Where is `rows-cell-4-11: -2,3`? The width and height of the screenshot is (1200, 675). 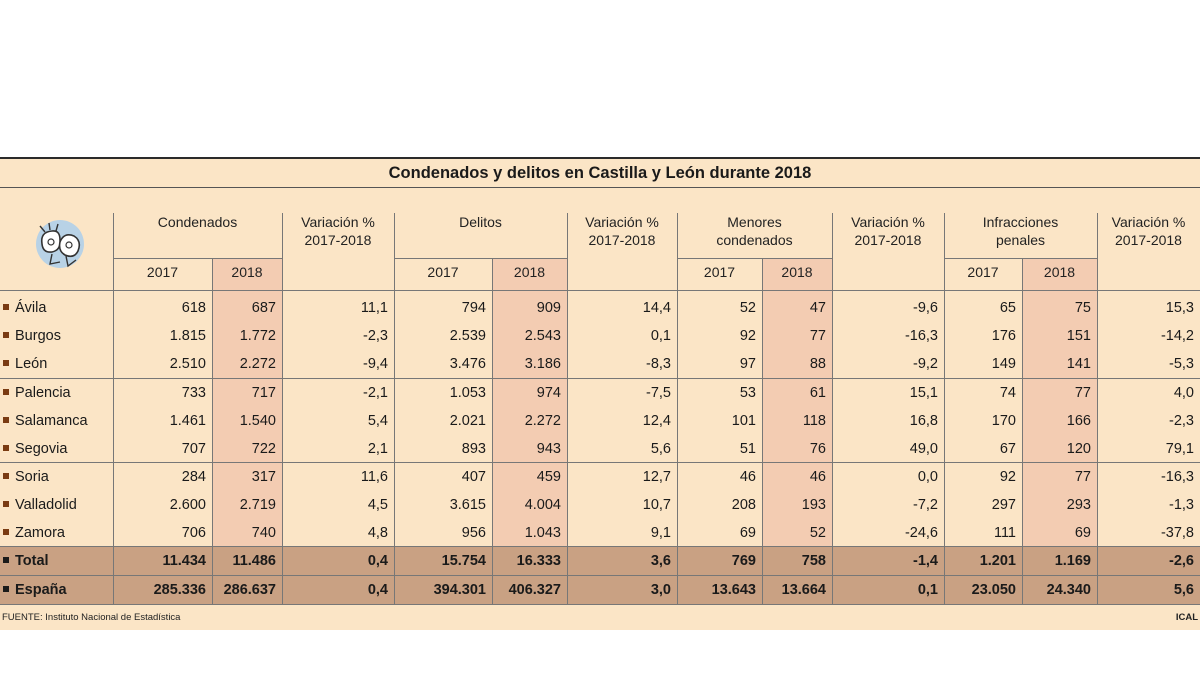 rows-cell-4-11: -2,3 is located at coordinates (1181, 421).